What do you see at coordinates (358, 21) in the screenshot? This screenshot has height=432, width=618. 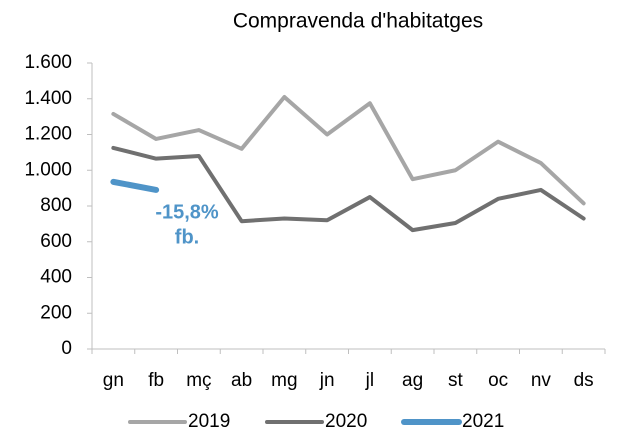 I see `chart-title: Compravenda d'habitatges` at bounding box center [358, 21].